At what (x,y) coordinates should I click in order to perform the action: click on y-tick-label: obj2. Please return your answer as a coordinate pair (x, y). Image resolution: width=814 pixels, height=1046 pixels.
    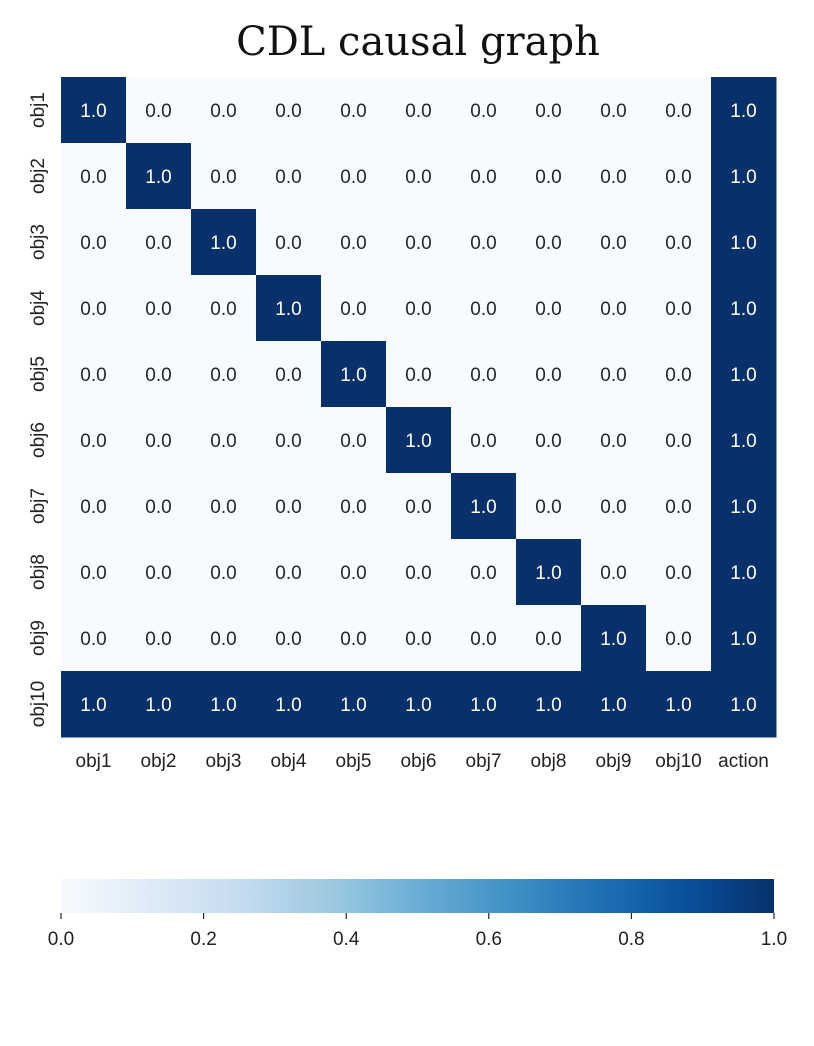
    Looking at the image, I should click on (38, 176).